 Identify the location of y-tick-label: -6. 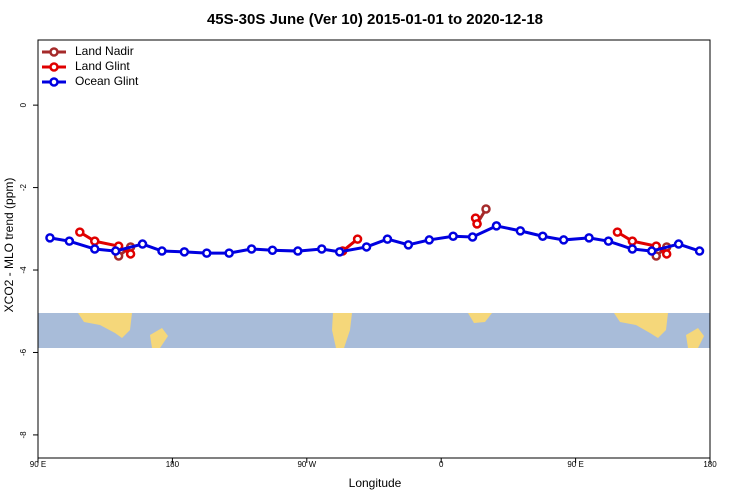
(23, 352).